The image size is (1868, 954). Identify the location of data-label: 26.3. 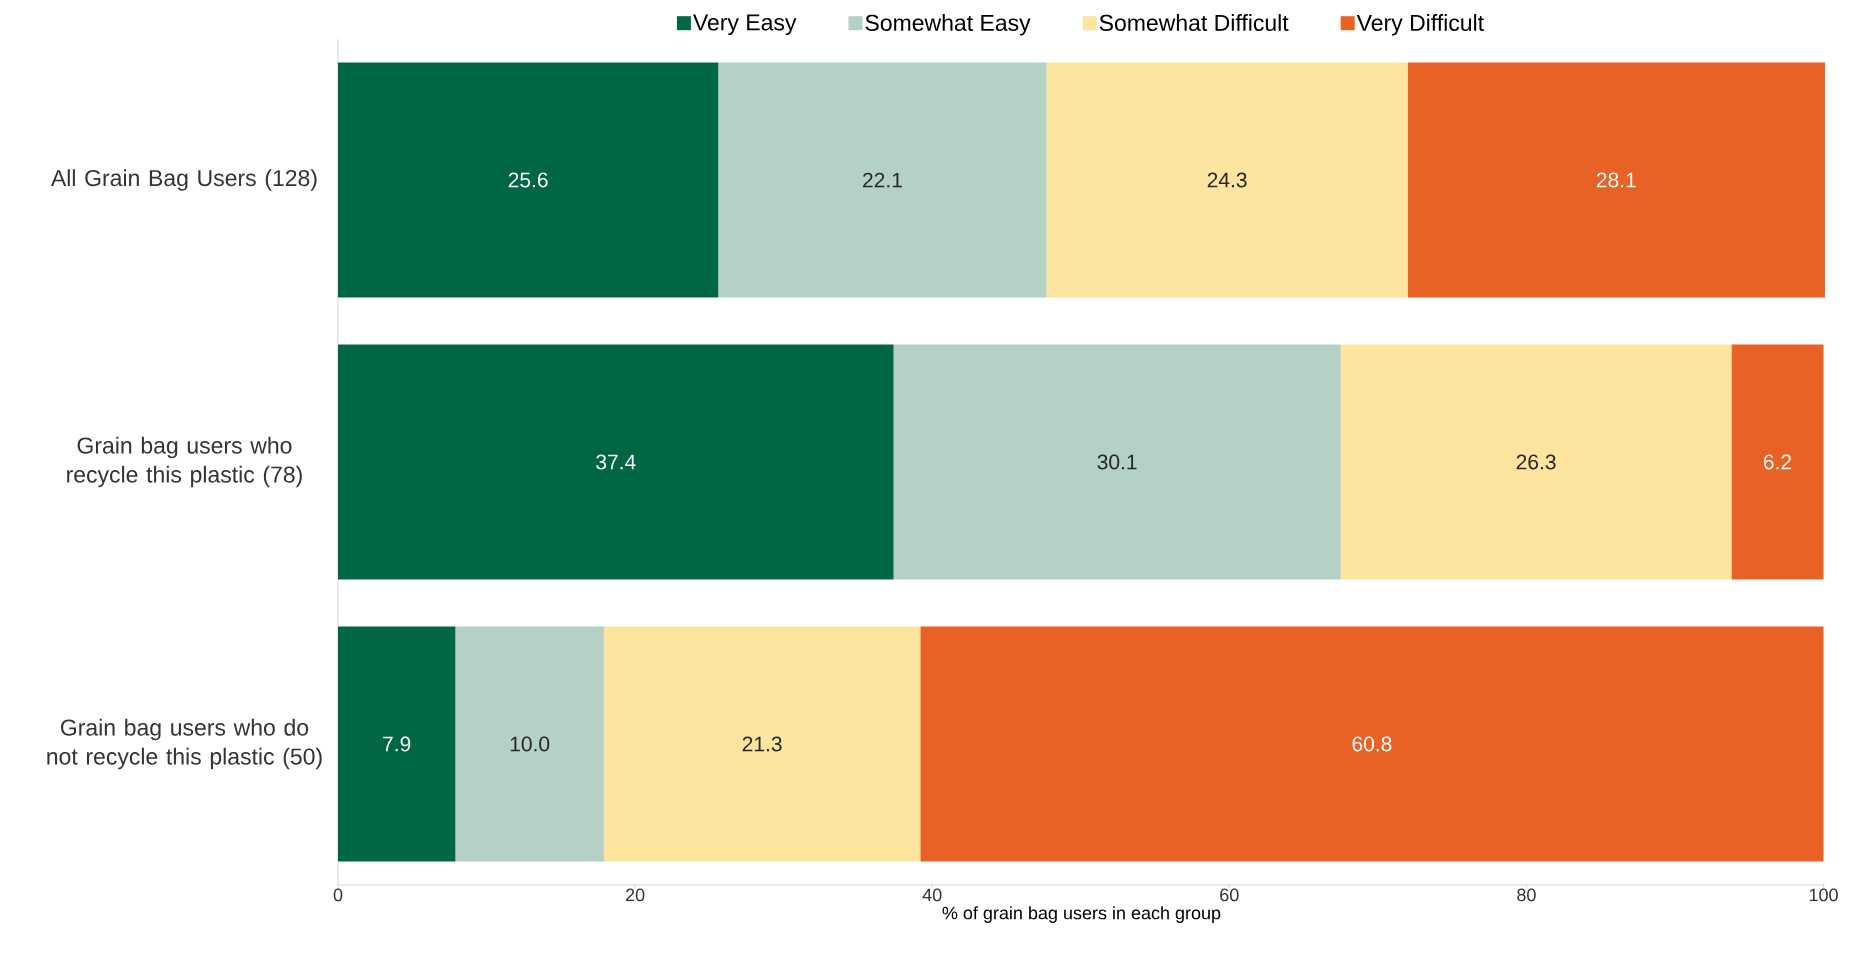
(1536, 462).